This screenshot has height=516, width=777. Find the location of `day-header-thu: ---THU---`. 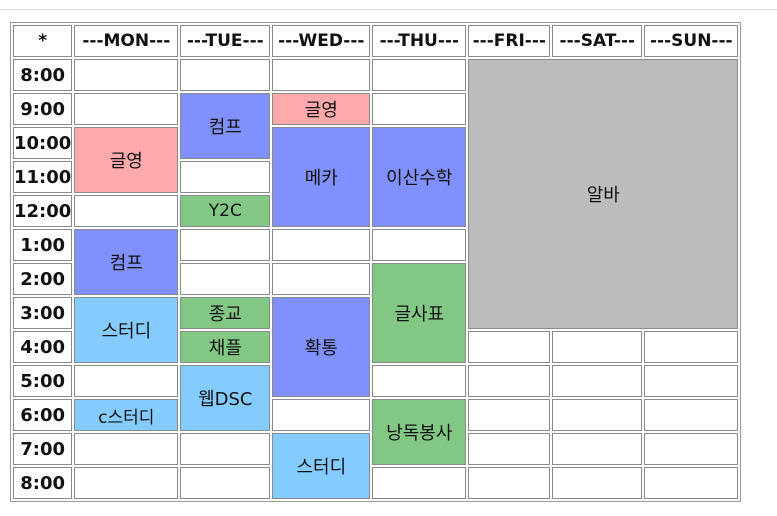

day-header-thu: ---THU--- is located at coordinates (419, 41).